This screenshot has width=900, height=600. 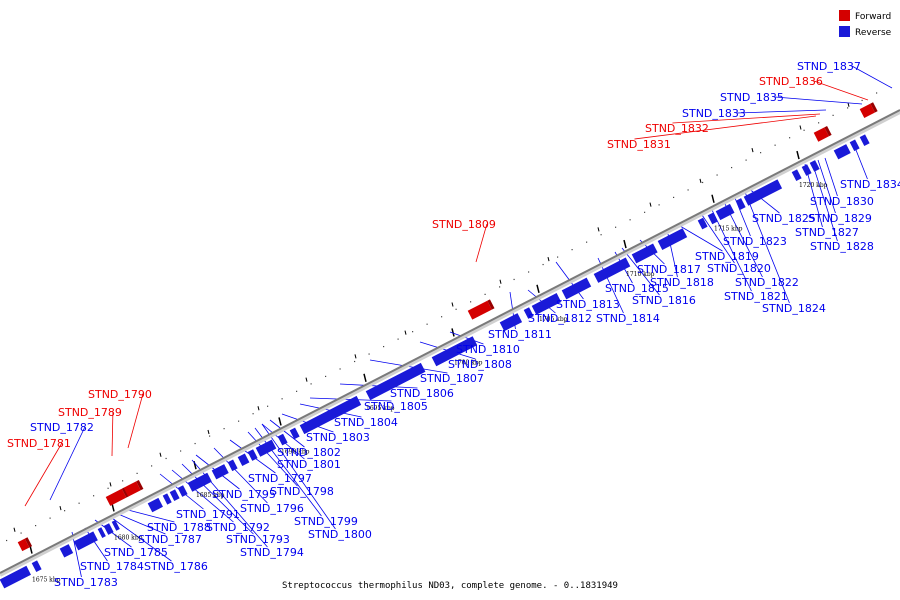 What do you see at coordinates (39, 443) in the screenshot?
I see `gene-label: STND_1781` at bounding box center [39, 443].